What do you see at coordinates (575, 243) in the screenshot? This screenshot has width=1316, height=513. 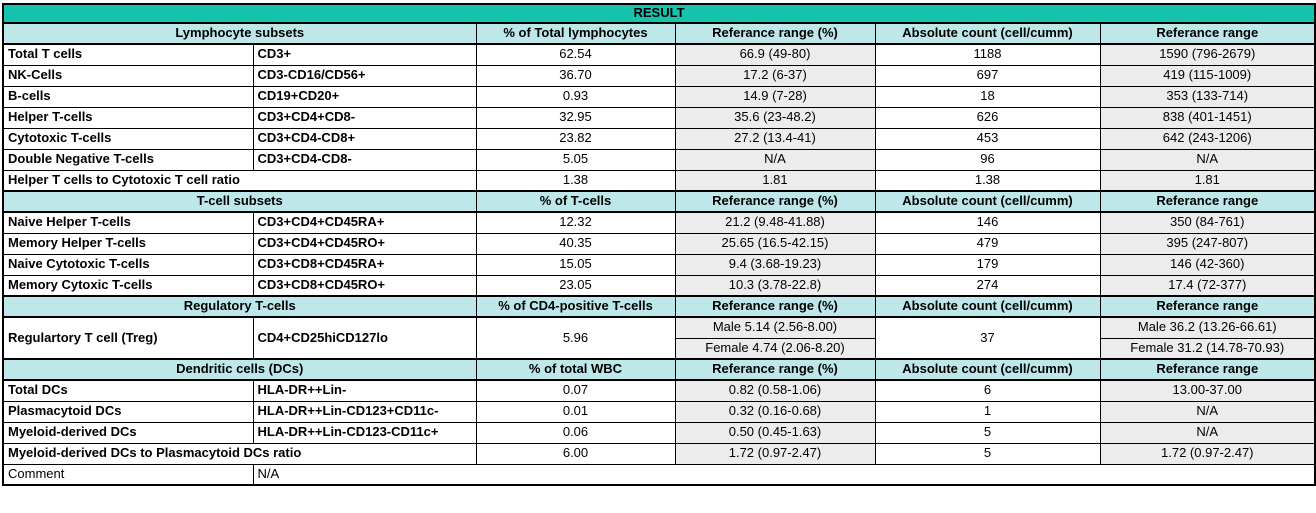 I see `pct-cell: 40.35` at bounding box center [575, 243].